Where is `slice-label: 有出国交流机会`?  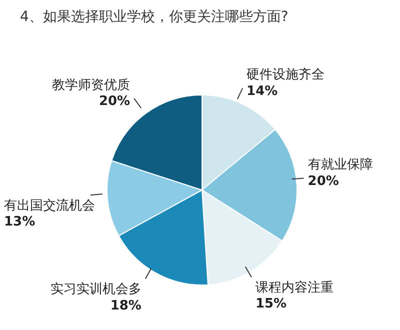 slice-label: 有出国交流机会 is located at coordinates (49, 205).